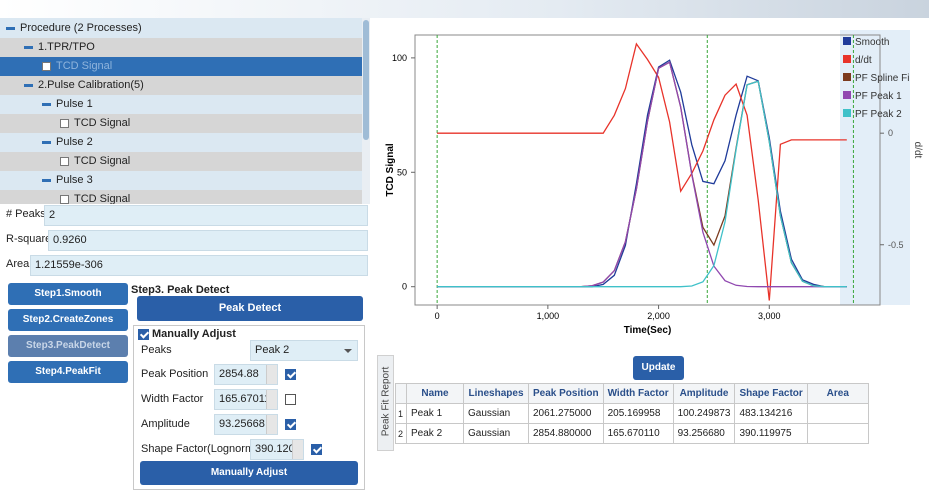 The height and width of the screenshot is (491, 929). What do you see at coordinates (638, 433) in the screenshot?
I see `cell: 165.670110` at bounding box center [638, 433].